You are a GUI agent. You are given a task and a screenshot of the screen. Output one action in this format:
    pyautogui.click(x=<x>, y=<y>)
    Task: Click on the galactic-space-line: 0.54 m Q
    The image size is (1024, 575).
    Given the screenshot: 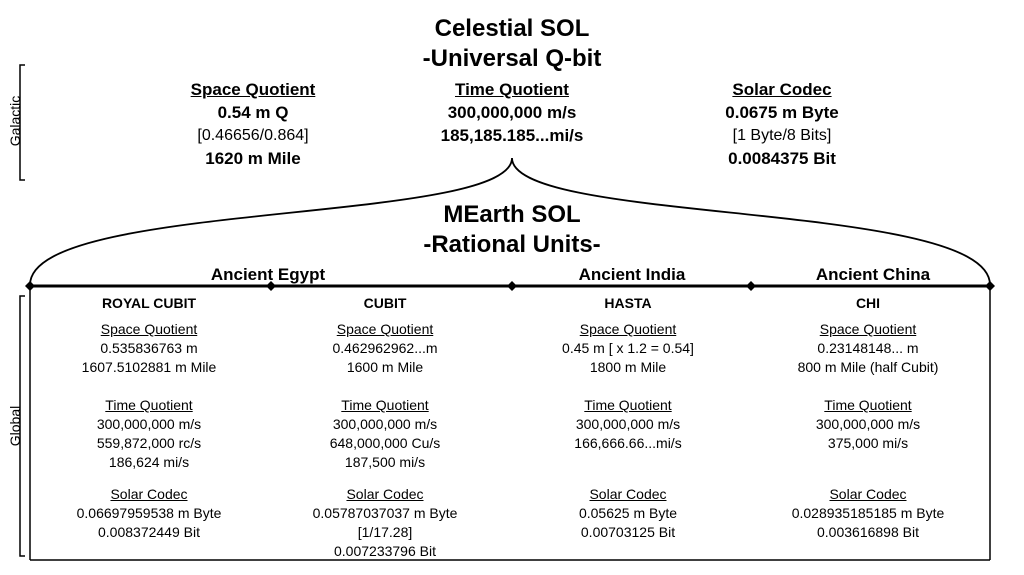 What is the action you would take?
    pyautogui.click(x=253, y=112)
    